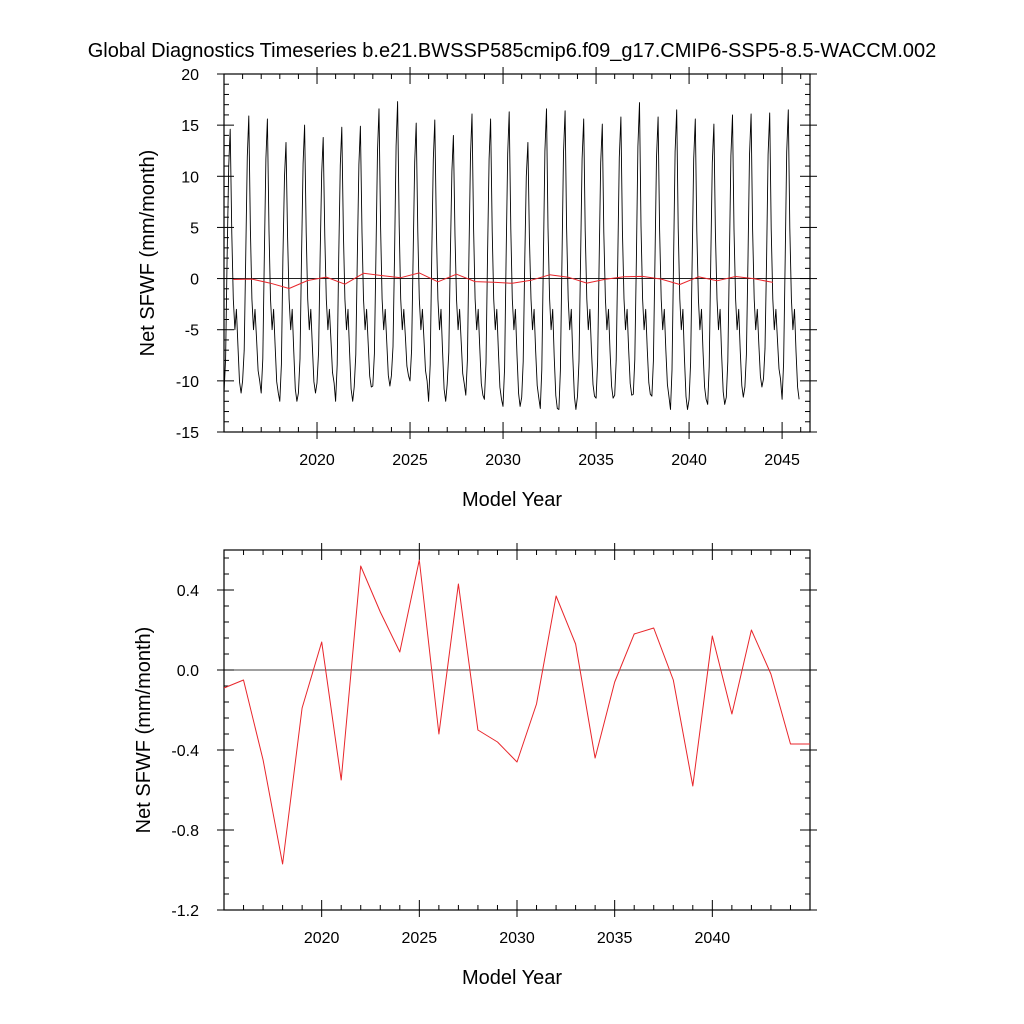 Image resolution: width=1024 pixels, height=1024 pixels. I want to click on top-x-tick-label: 2030, so click(503, 460).